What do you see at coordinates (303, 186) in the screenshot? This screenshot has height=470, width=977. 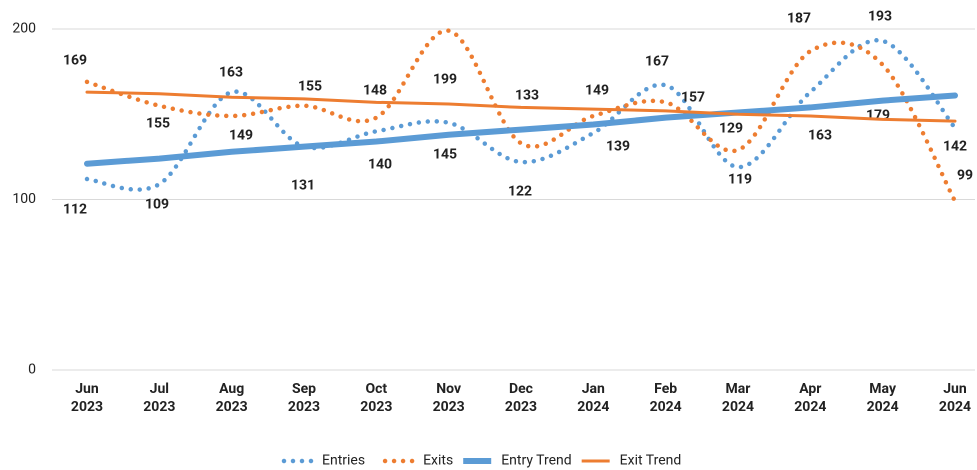 I see `data-label: 131` at bounding box center [303, 186].